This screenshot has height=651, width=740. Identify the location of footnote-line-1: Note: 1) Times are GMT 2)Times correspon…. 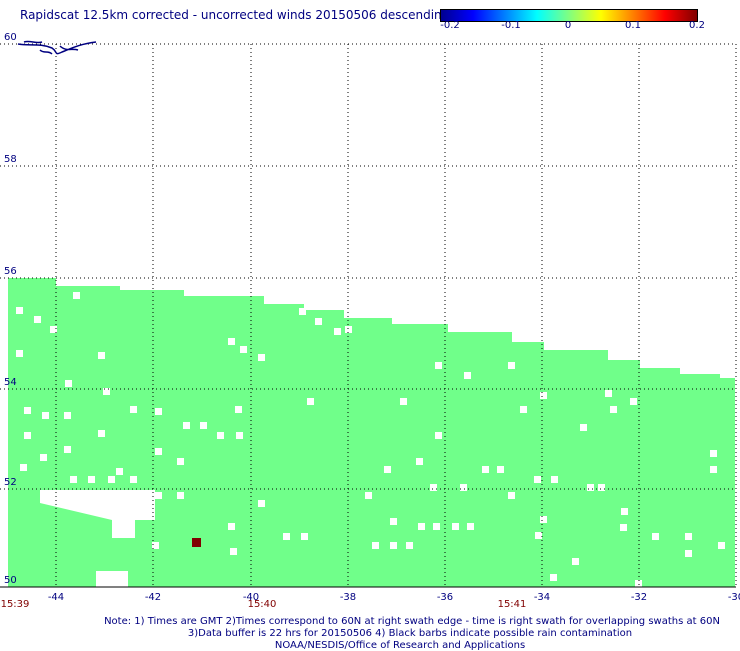
(412, 621).